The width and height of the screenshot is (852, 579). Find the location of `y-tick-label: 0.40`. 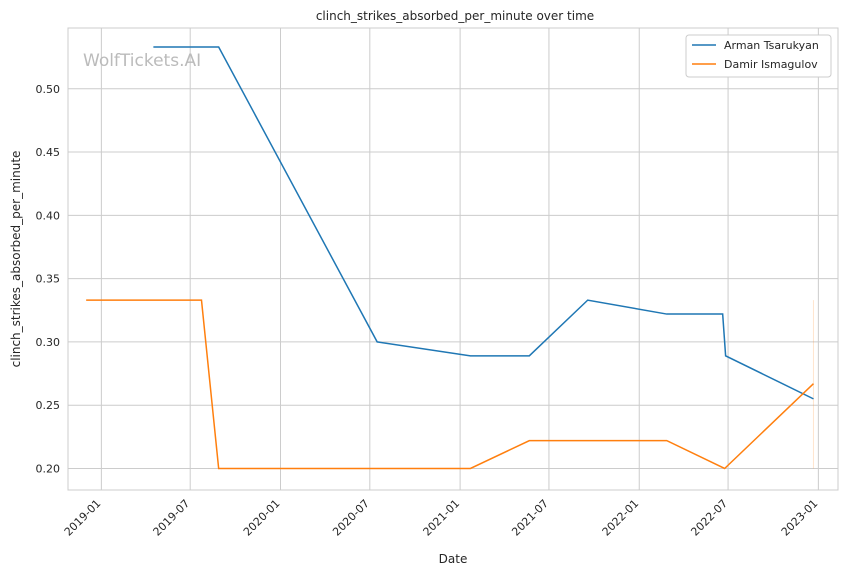

y-tick-label: 0.40 is located at coordinates (48, 215).